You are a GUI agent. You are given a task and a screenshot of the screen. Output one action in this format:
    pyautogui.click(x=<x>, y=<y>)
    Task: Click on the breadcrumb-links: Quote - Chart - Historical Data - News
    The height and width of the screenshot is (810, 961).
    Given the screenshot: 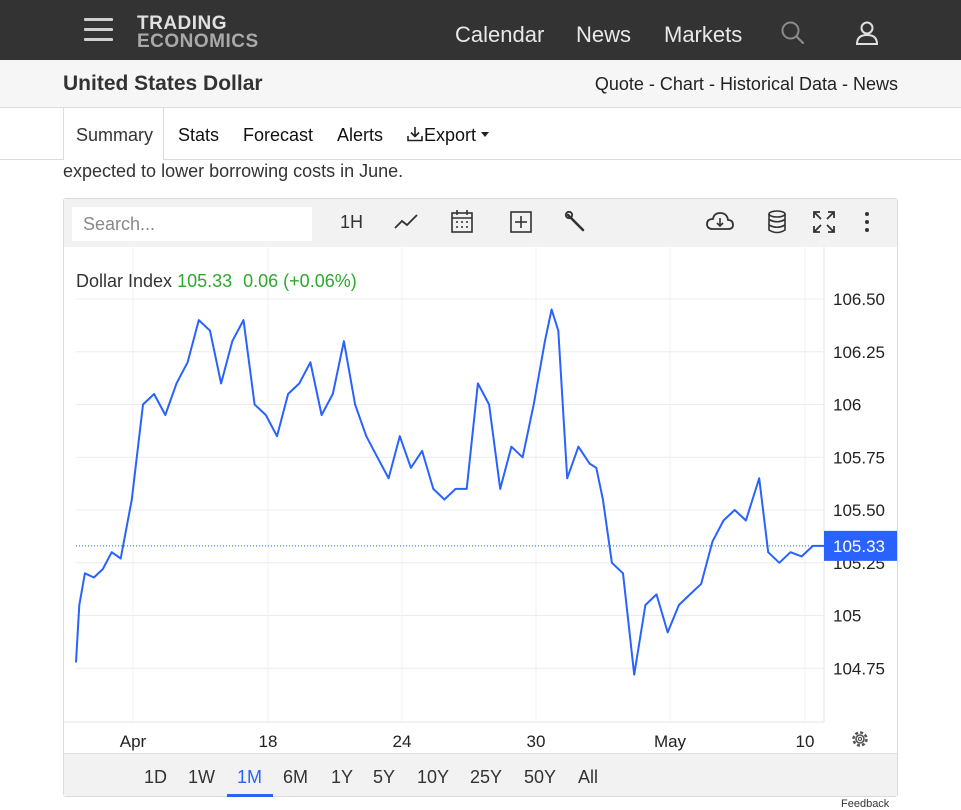 What is the action you would take?
    pyautogui.click(x=746, y=84)
    